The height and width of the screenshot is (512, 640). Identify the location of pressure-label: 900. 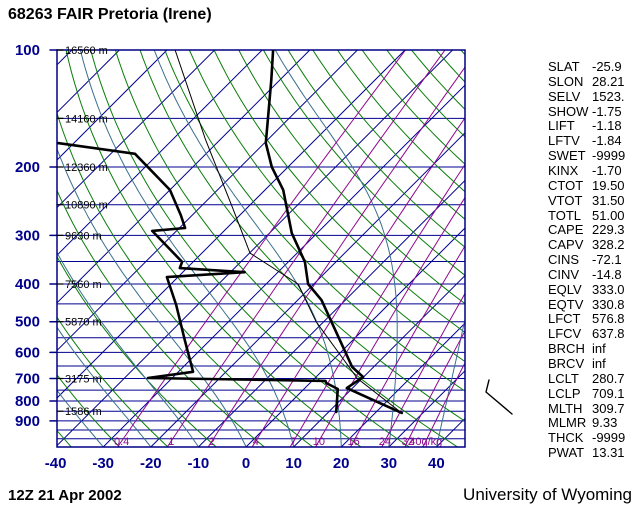
(27, 421).